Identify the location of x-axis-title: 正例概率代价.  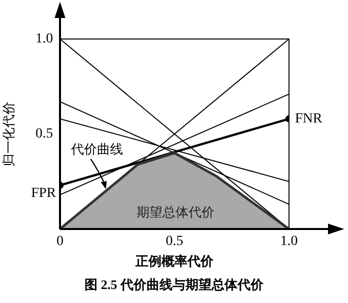
(174, 261).